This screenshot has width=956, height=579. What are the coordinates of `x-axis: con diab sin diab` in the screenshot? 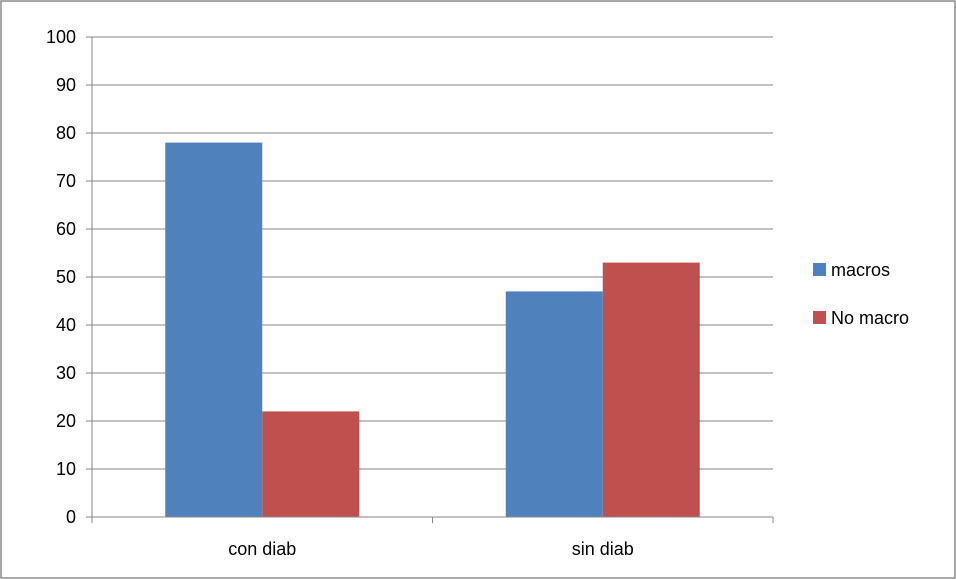 It's located at (432, 538).